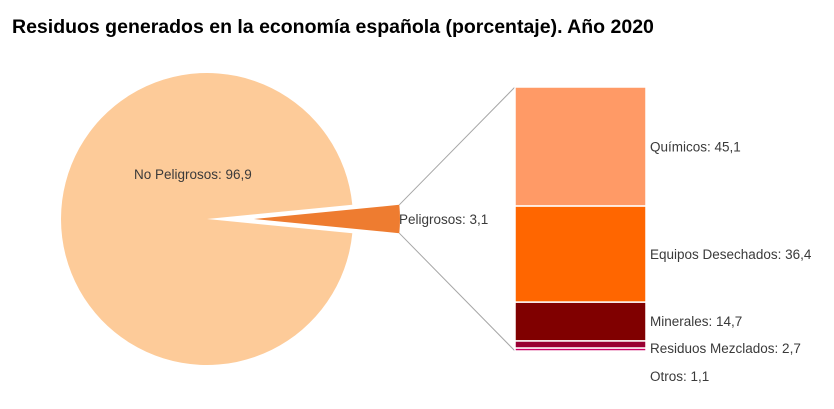 The height and width of the screenshot is (409, 834). I want to click on data-label-quimicos: Químicos: 45,1, so click(695, 147).